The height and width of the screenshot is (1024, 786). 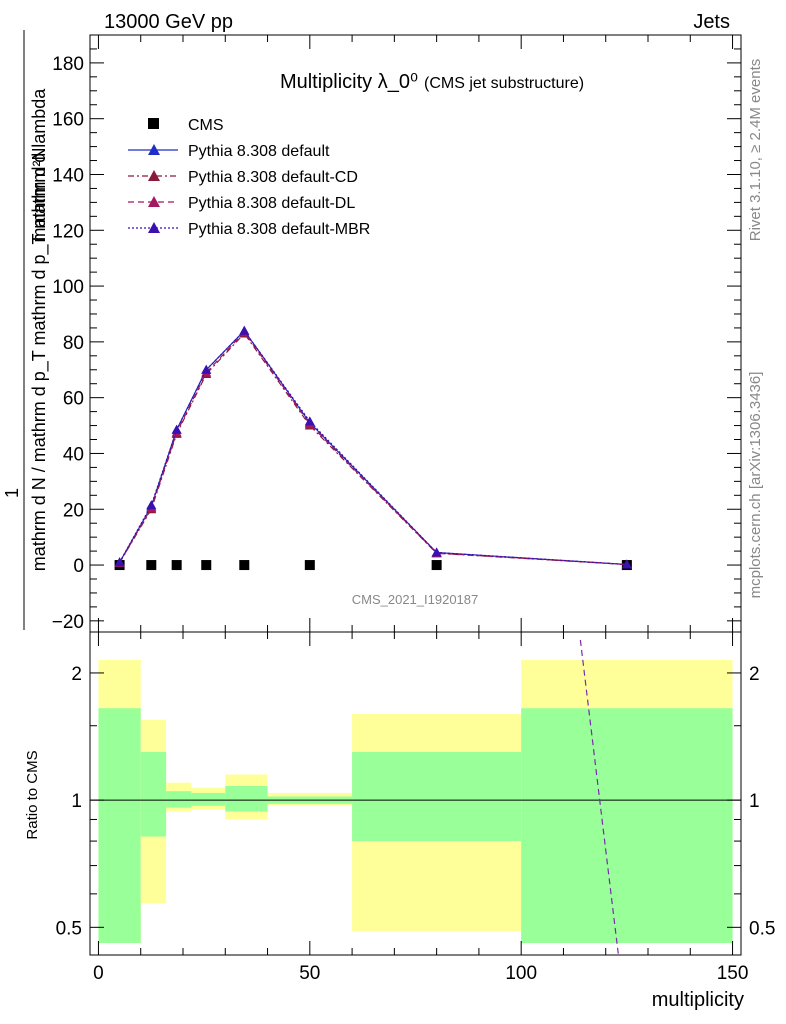 What do you see at coordinates (206, 125) in the screenshot?
I see `legend-label: CMS` at bounding box center [206, 125].